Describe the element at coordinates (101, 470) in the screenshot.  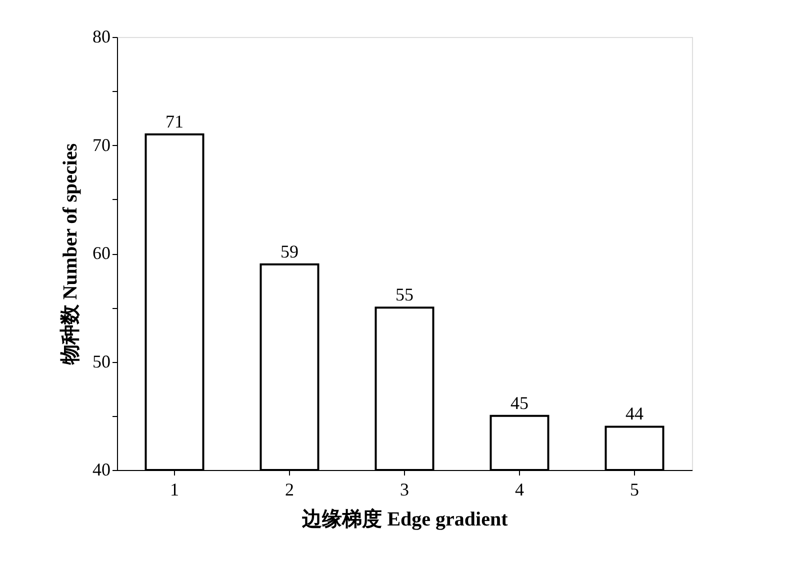
I see `y-tick-label: 40` at that location.